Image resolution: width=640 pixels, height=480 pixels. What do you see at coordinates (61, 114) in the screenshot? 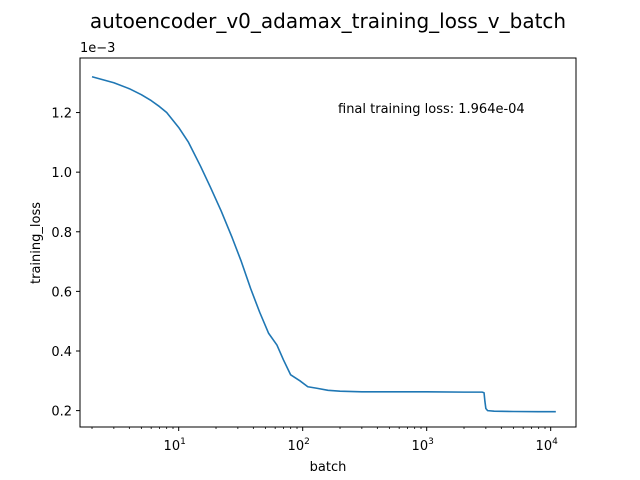
I see `y-tick-label: 1.2` at bounding box center [61, 114].